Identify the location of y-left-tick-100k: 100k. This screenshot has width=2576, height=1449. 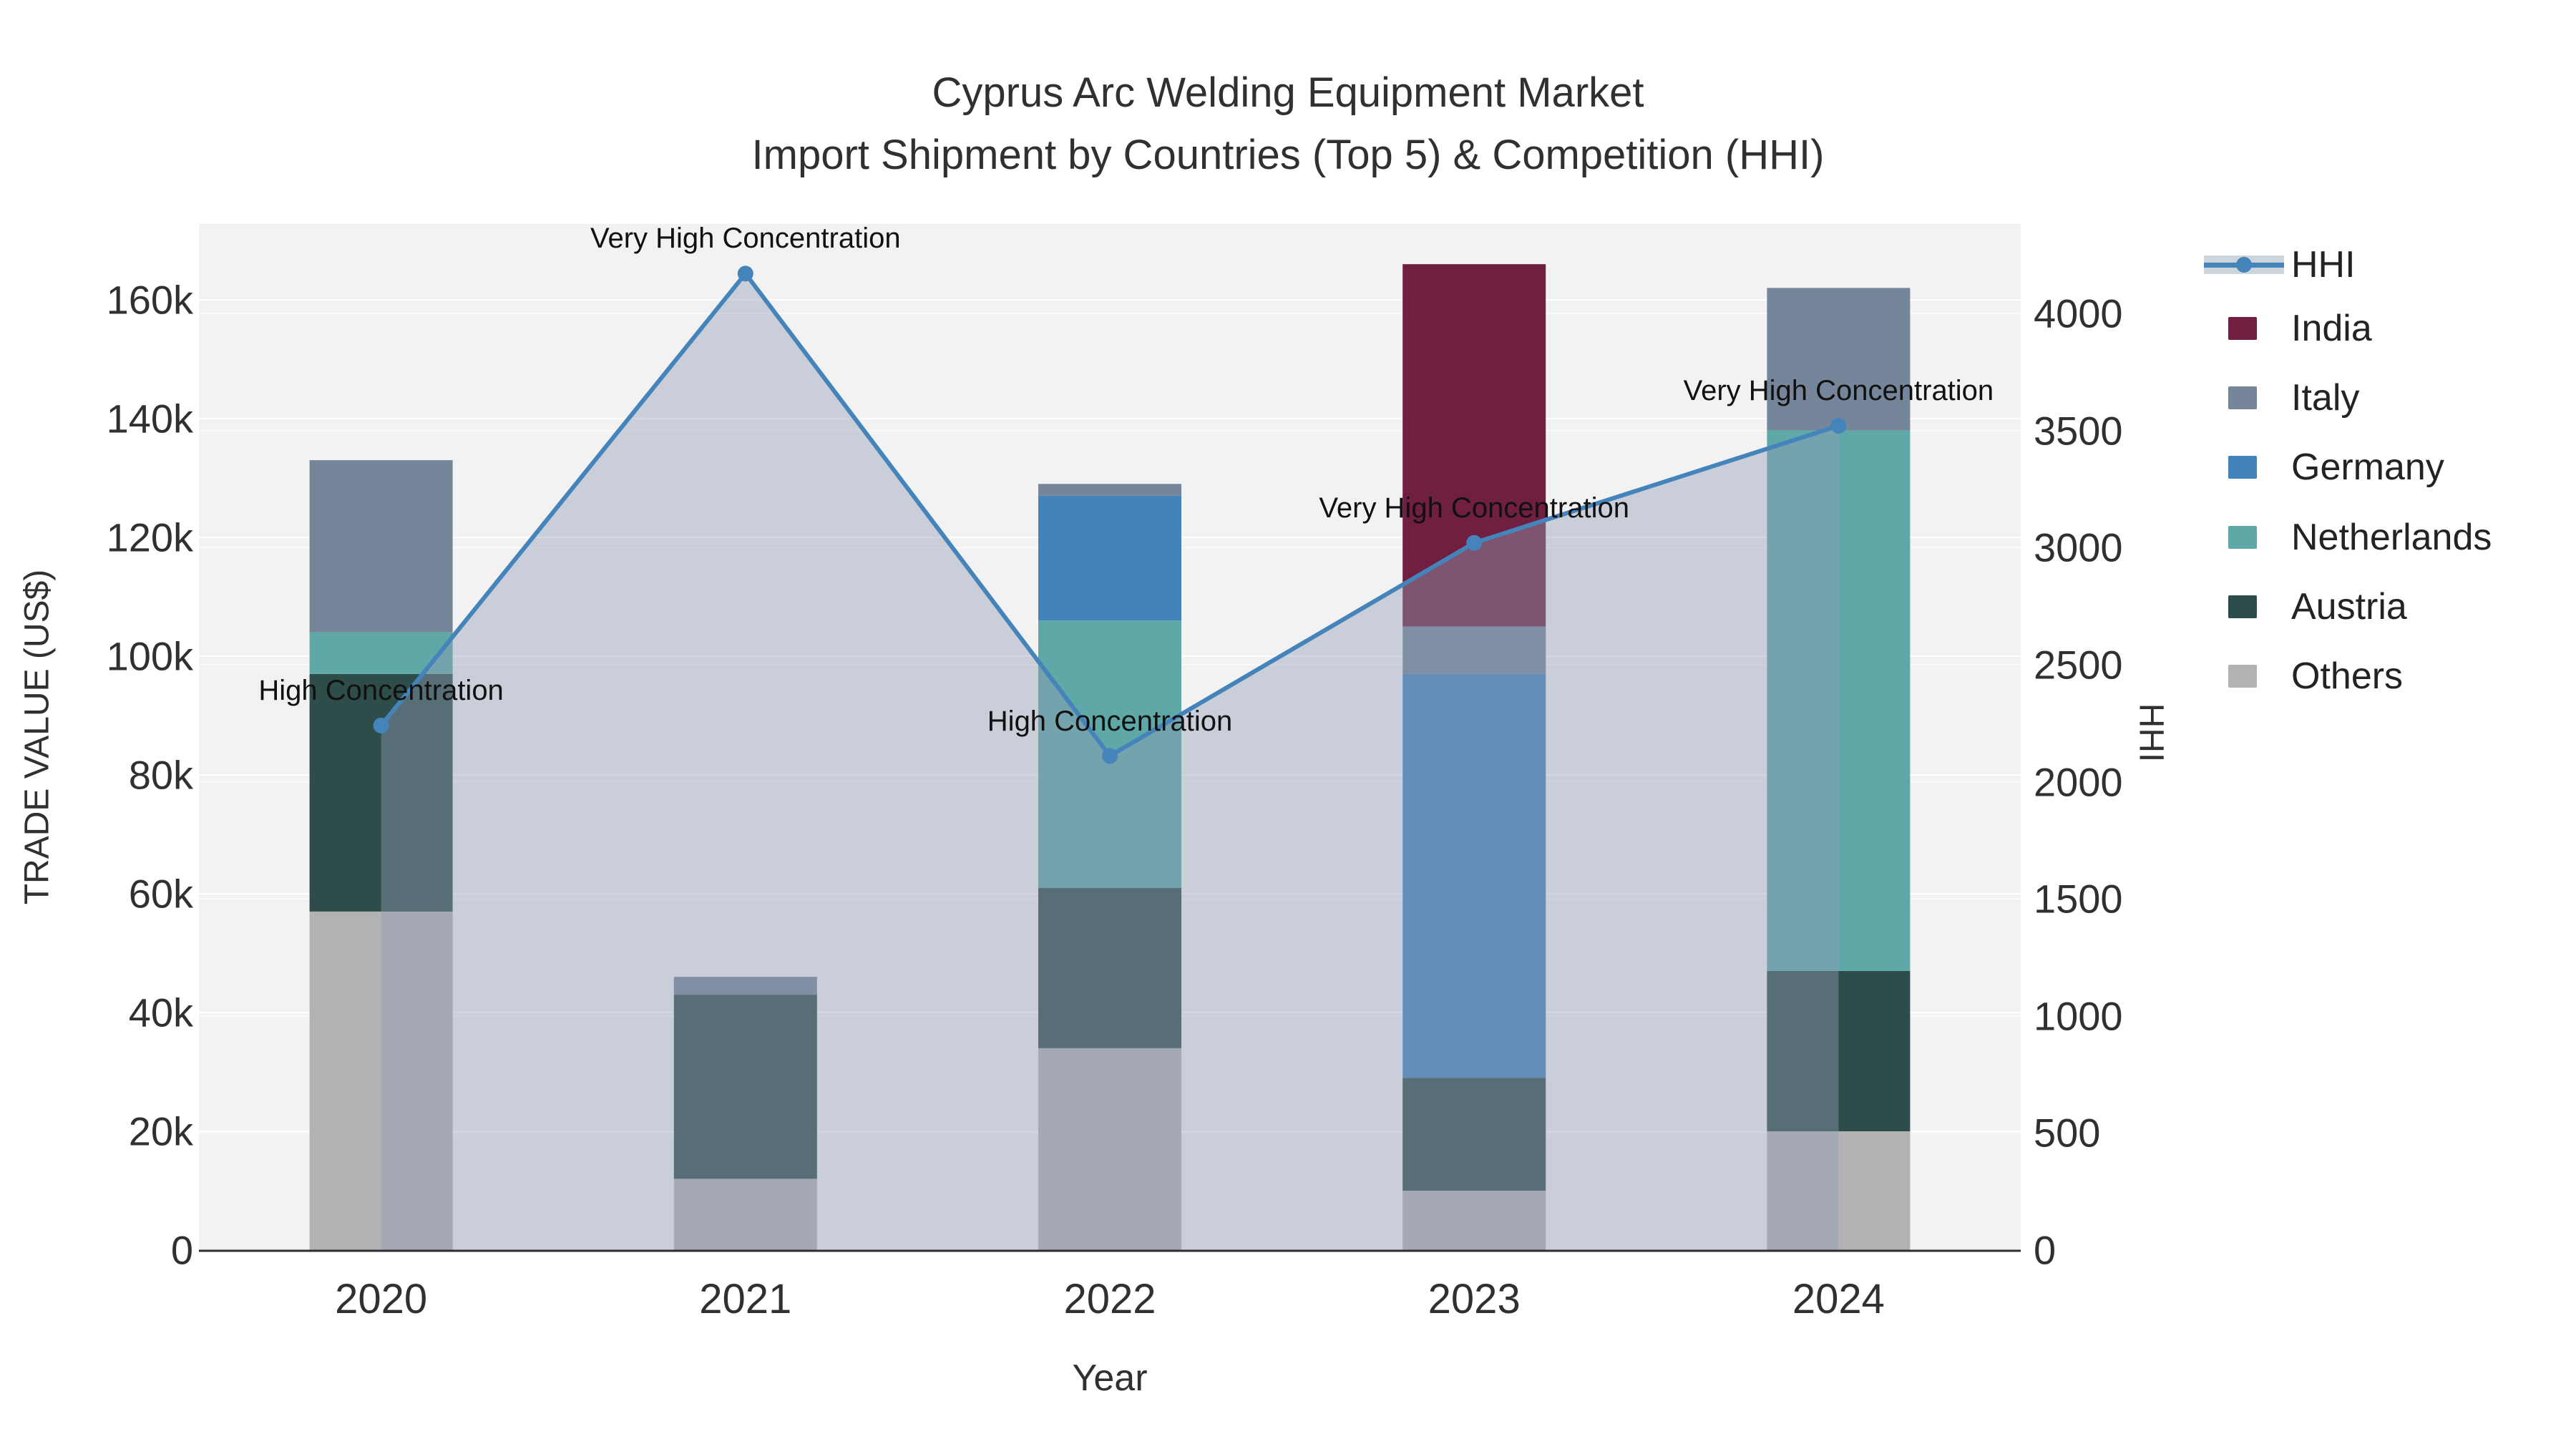
(149, 656).